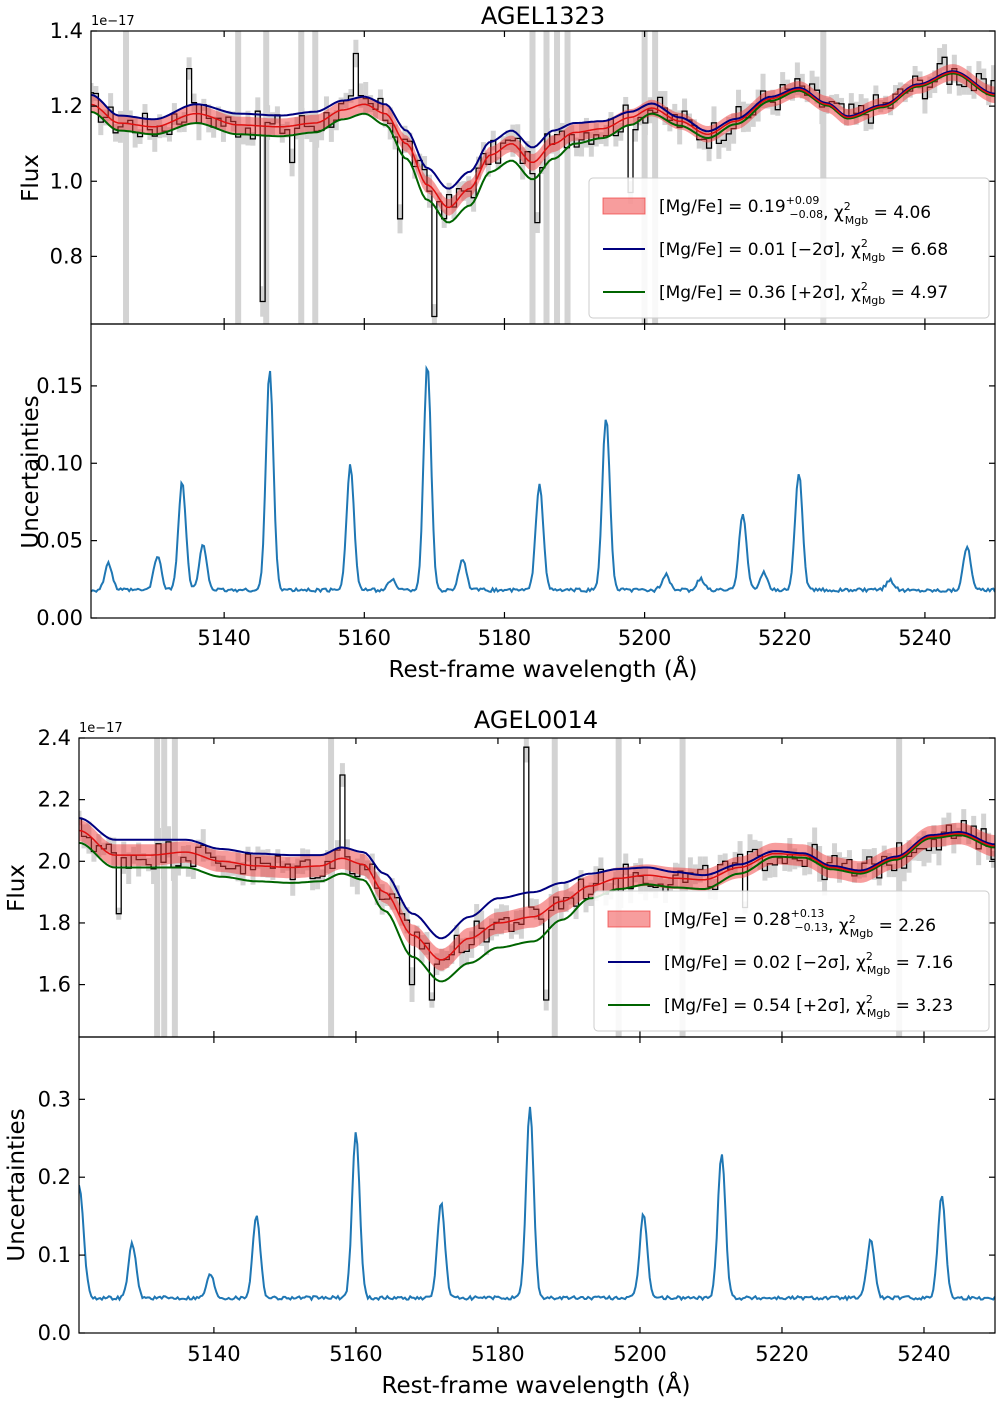 This screenshot has width=1000, height=1404. Describe the element at coordinates (536, 720) in the screenshot. I see `chart-title: AGEL0014` at that location.